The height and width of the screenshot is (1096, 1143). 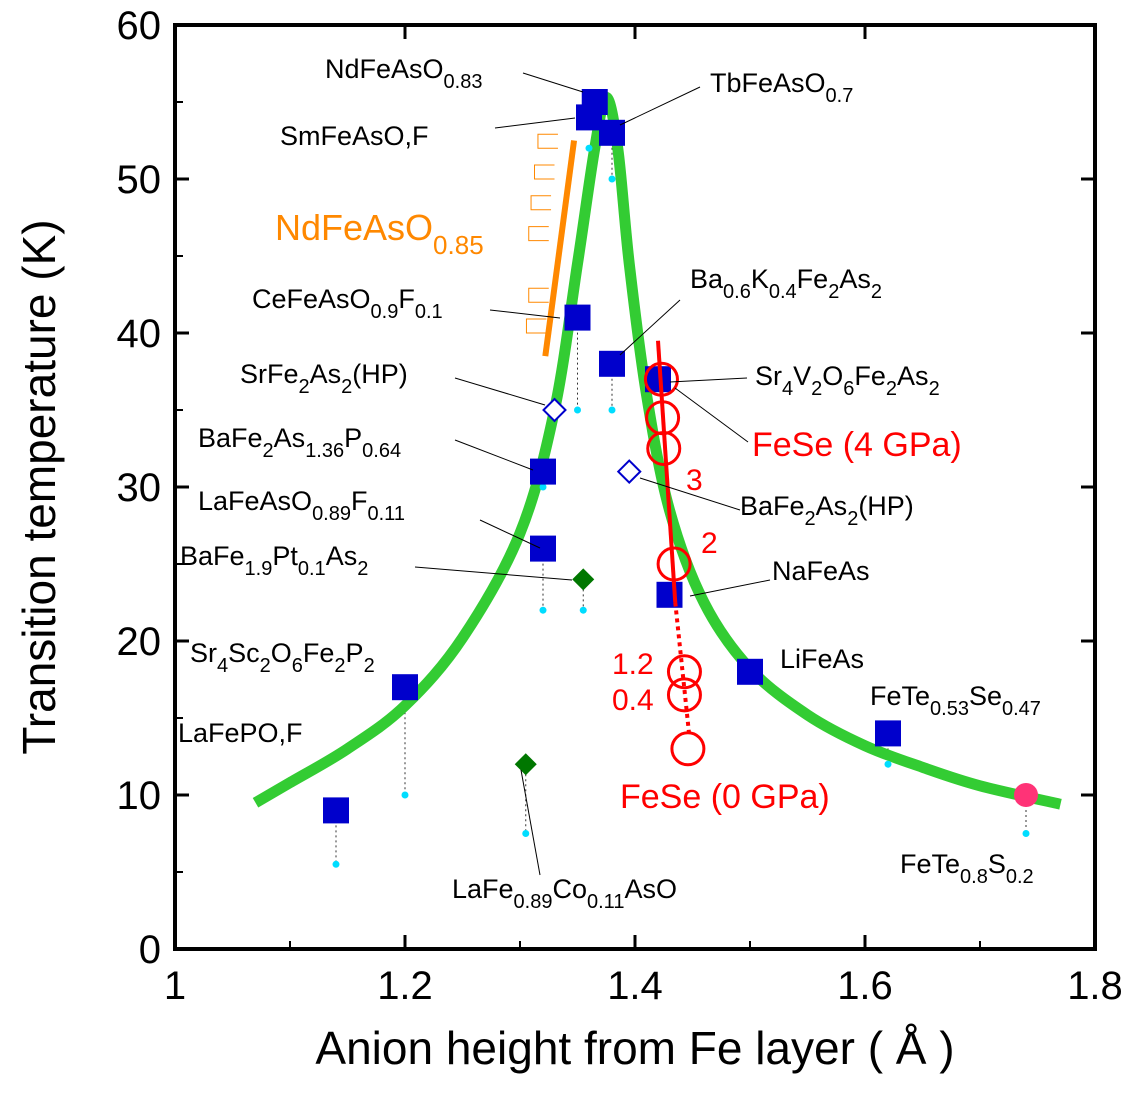 I want to click on fese-line-dotted, so click(x=682, y=668).